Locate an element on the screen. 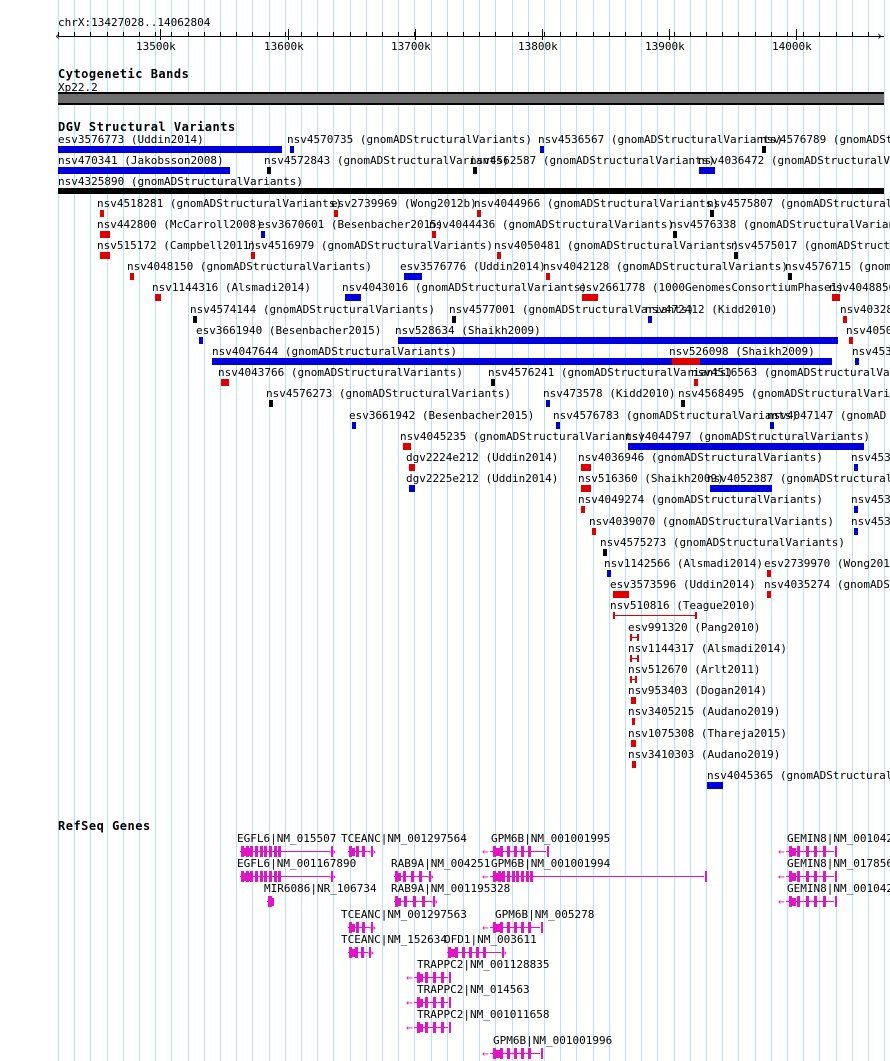 Image resolution: width=890 pixels, height=1061 pixels. gene-label: TRAPPC2|NM_001128835 is located at coordinates (483, 964).